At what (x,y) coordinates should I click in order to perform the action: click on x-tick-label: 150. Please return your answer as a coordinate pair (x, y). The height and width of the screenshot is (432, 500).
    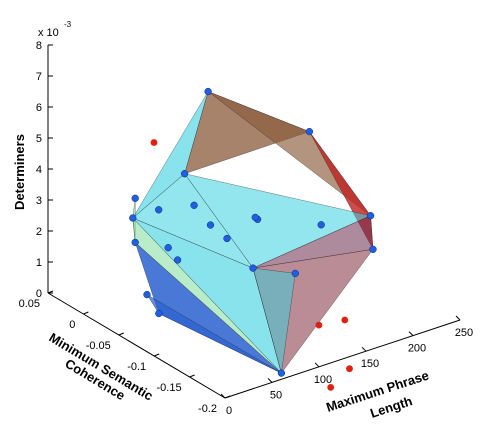
    Looking at the image, I should click on (370, 364).